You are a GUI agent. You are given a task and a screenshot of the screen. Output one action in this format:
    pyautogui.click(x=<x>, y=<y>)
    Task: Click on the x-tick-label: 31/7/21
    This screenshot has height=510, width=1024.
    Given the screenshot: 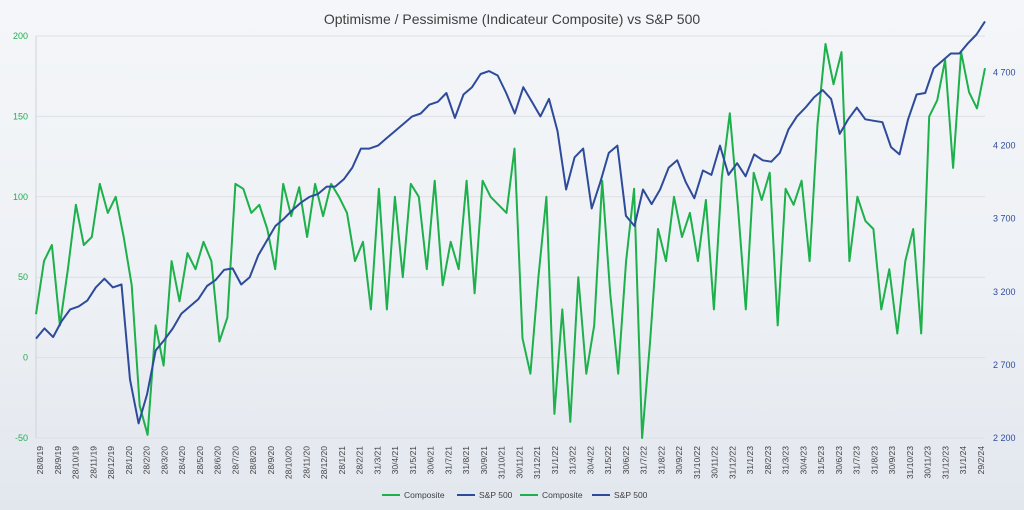 What is the action you would take?
    pyautogui.click(x=448, y=460)
    